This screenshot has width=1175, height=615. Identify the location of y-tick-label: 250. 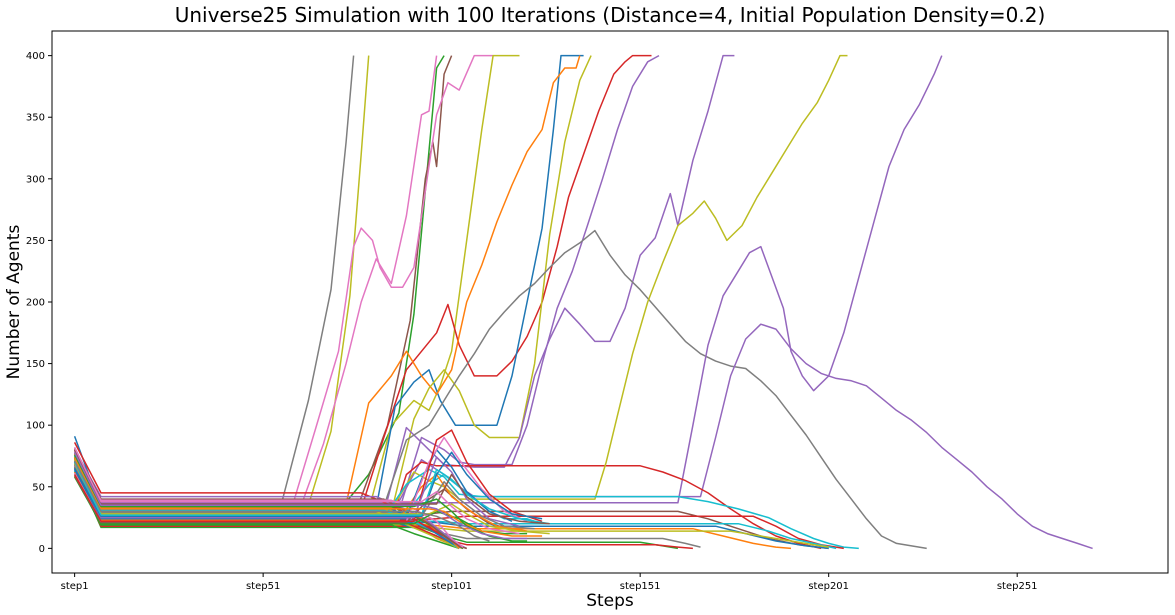
(35, 241).